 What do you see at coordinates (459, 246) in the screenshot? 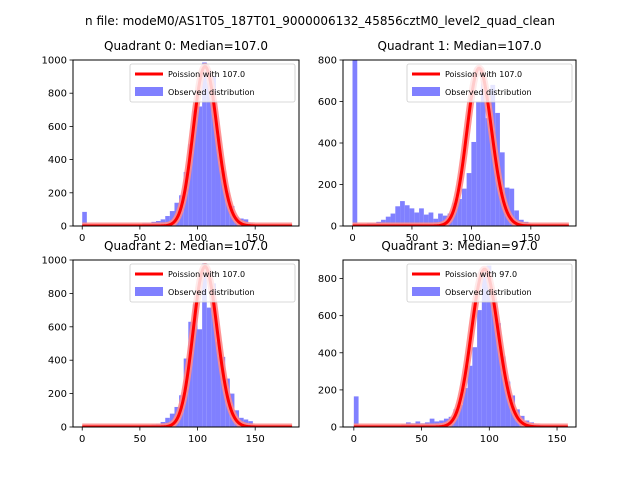
I see `subplot-title: Quadrant 3: Median=97.0` at bounding box center [459, 246].